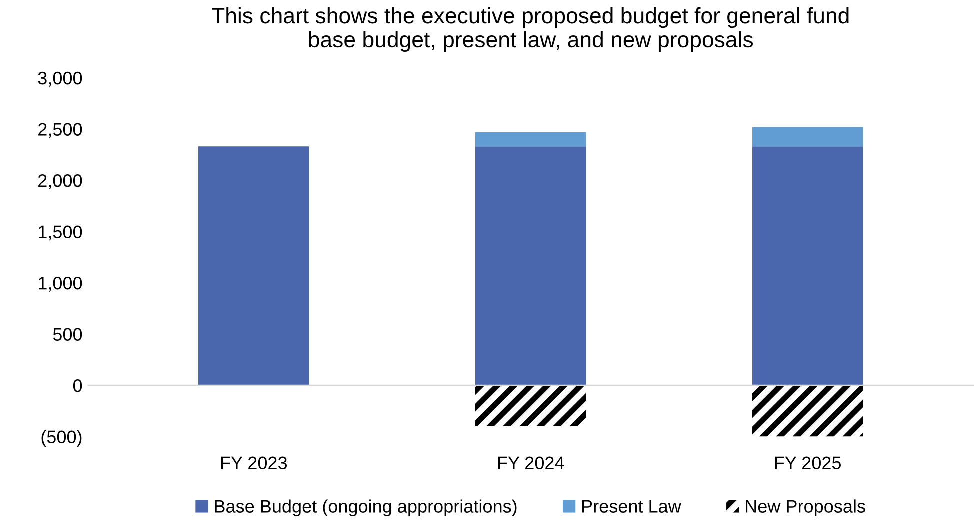 The height and width of the screenshot is (520, 974). I want to click on y-tick-label: 2,000, so click(60, 182).